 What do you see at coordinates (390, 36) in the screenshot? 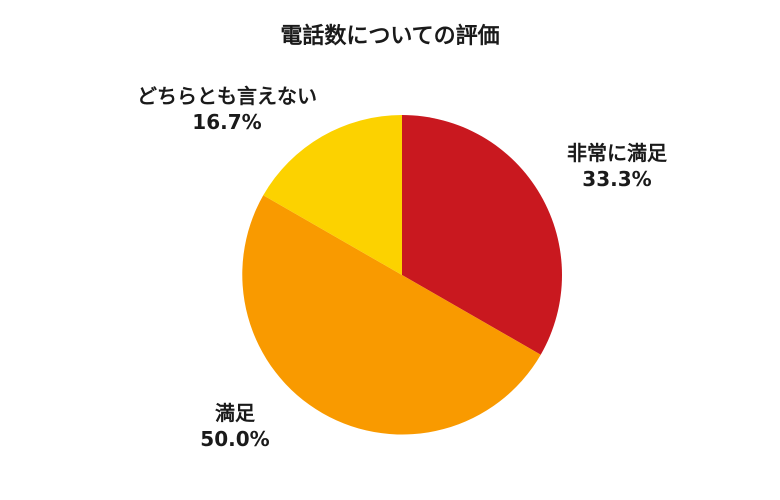
I see `chart-title: 電話数についての評価` at bounding box center [390, 36].